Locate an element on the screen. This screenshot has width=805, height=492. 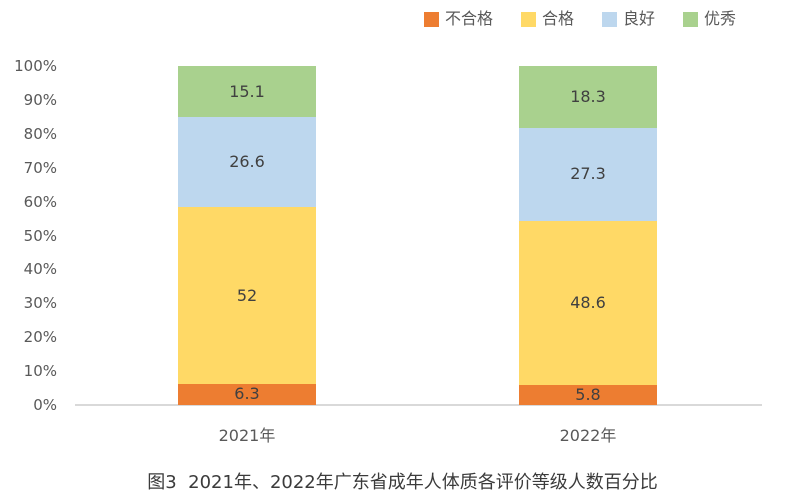
data-label-pass: 48.6 is located at coordinates (588, 302).